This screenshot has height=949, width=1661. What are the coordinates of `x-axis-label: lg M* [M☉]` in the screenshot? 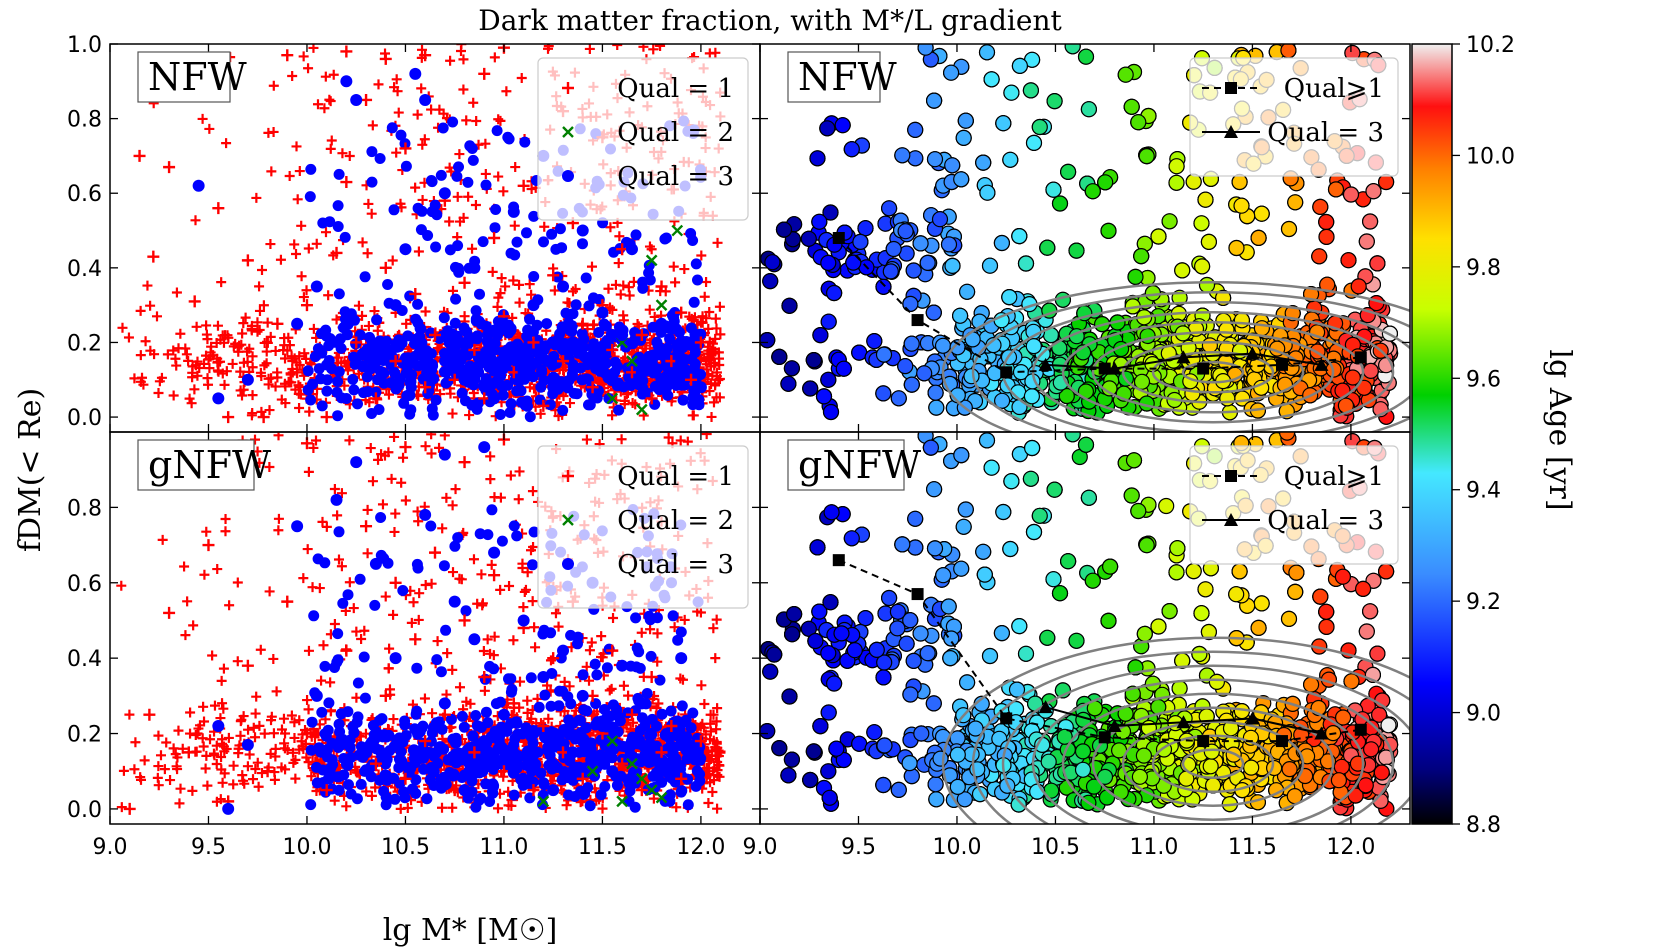 It's located at (470, 930).